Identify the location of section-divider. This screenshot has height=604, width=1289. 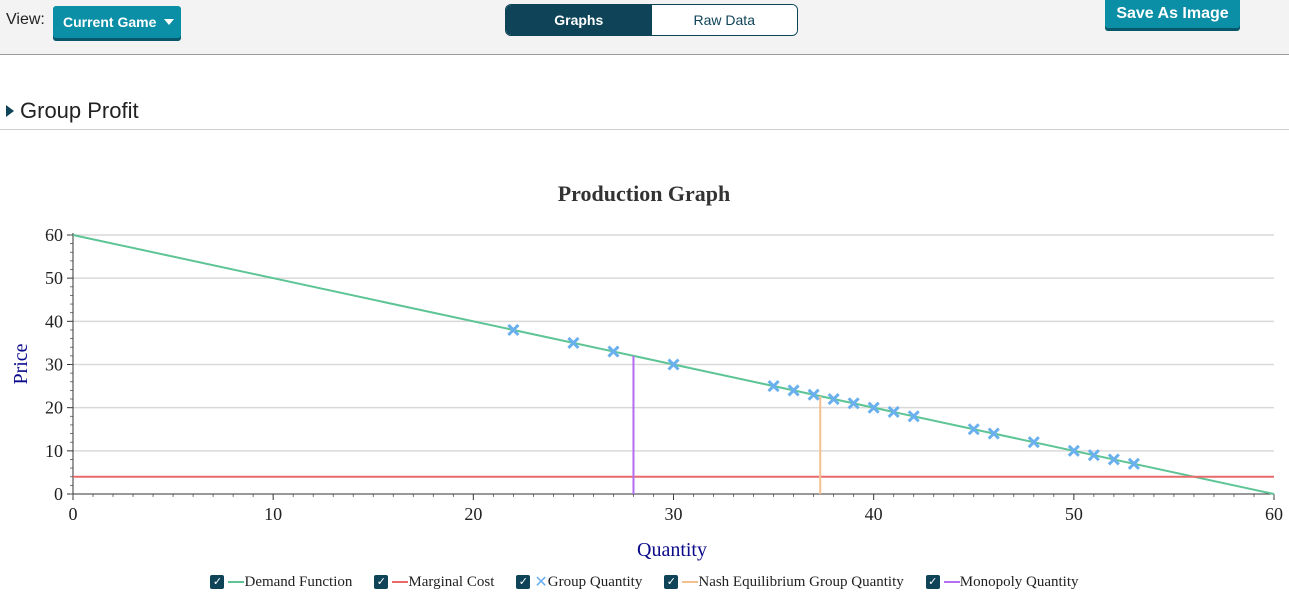
(644, 129).